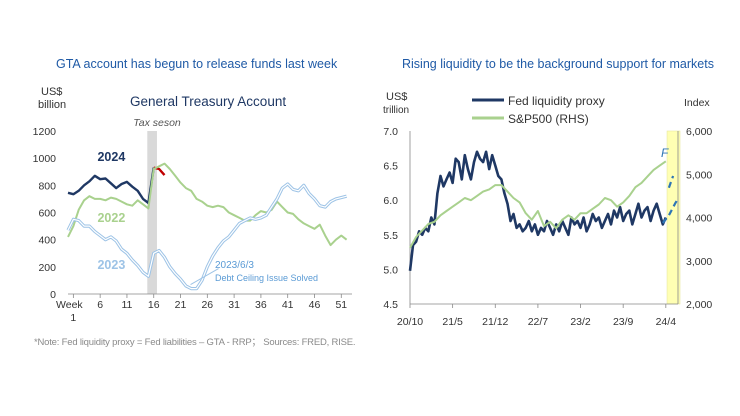  Describe the element at coordinates (47, 186) in the screenshot. I see `left-y-tick: 800` at that location.